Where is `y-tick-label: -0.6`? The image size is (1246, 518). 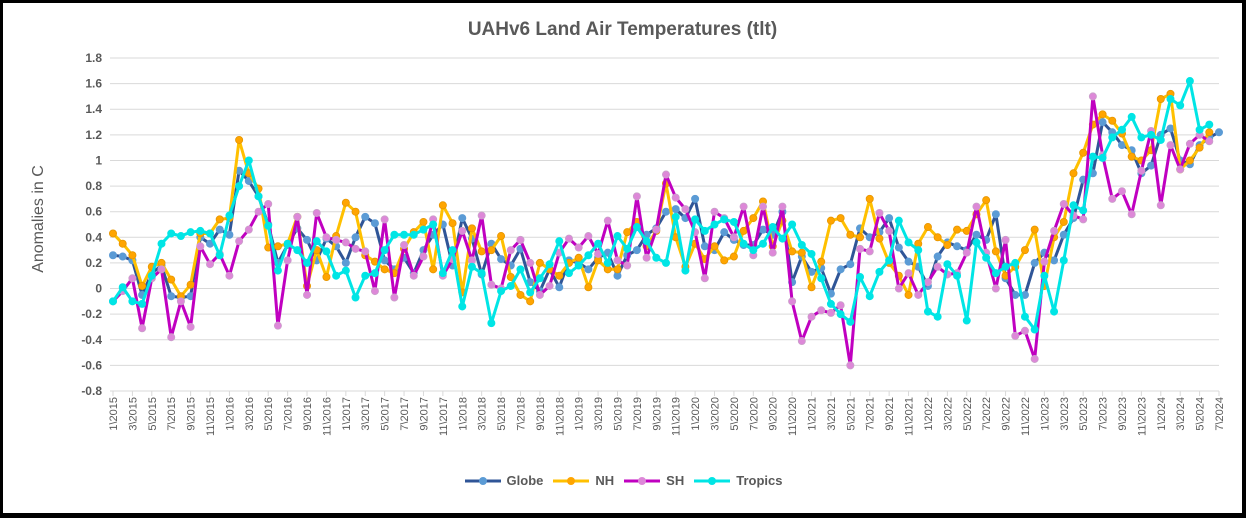 y-tick-label: -0.6 is located at coordinates (91, 365).